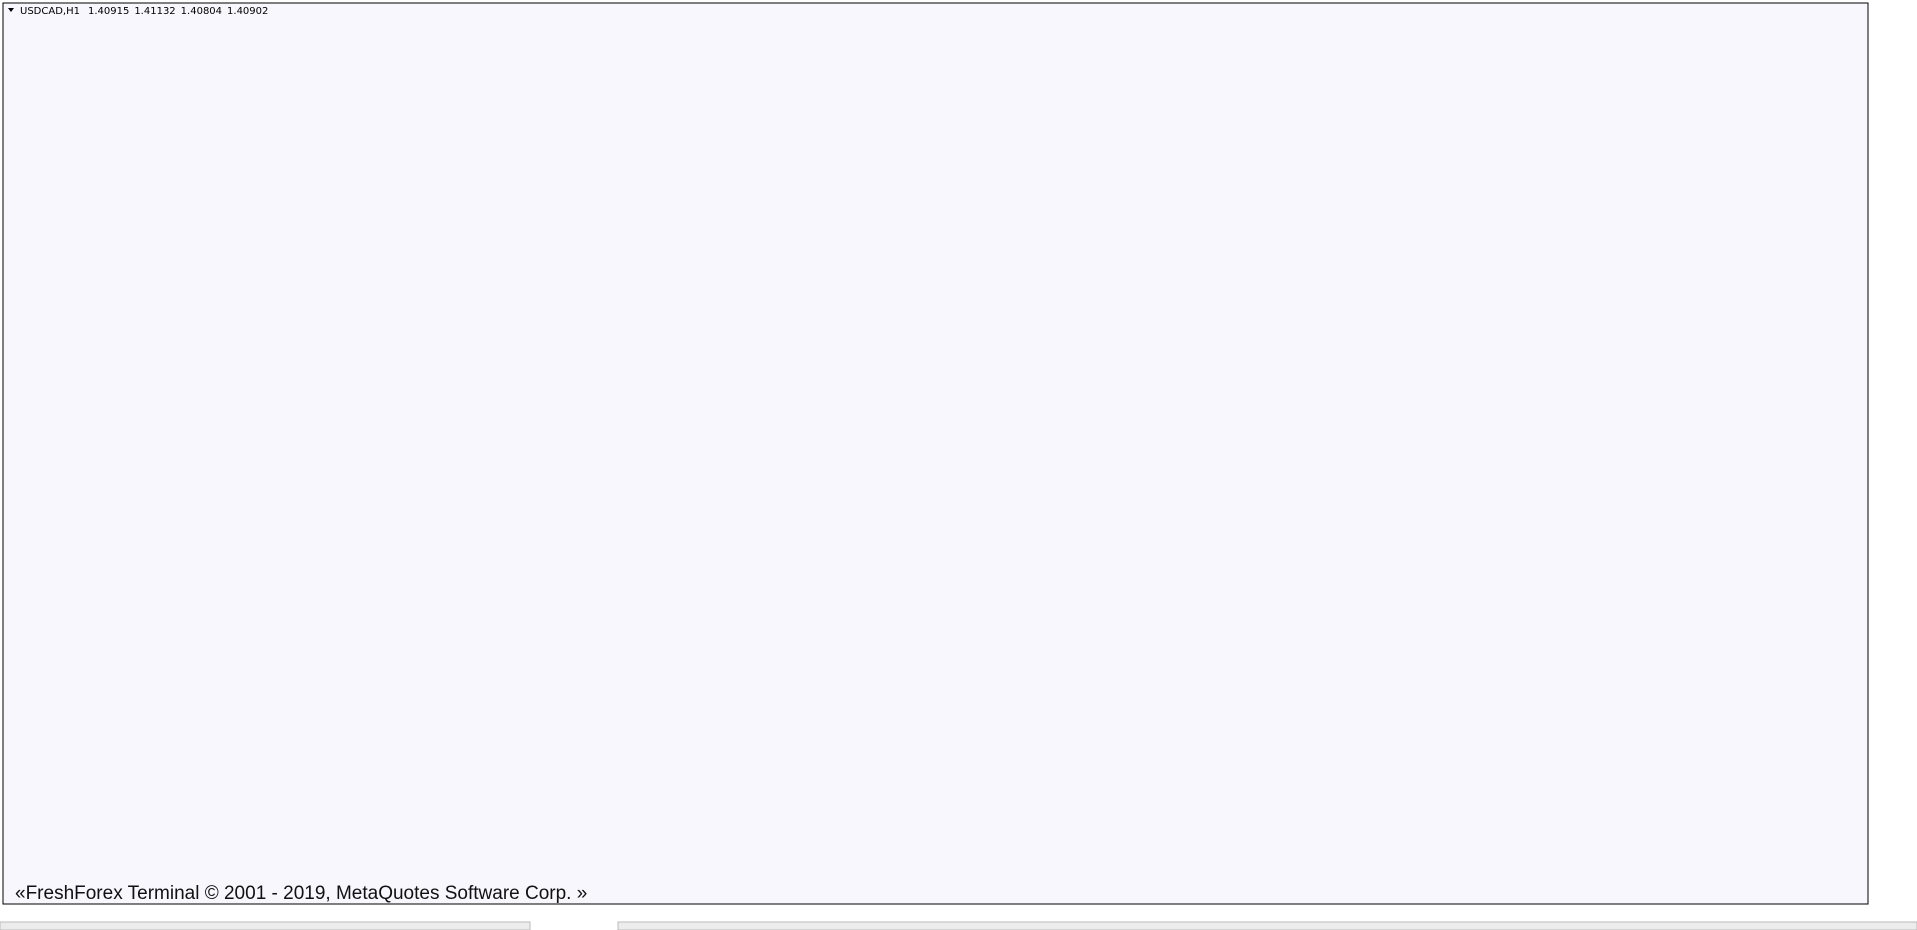 Image resolution: width=1917 pixels, height=930 pixels. I want to click on symbol: USDCAD,H1, so click(50, 11).